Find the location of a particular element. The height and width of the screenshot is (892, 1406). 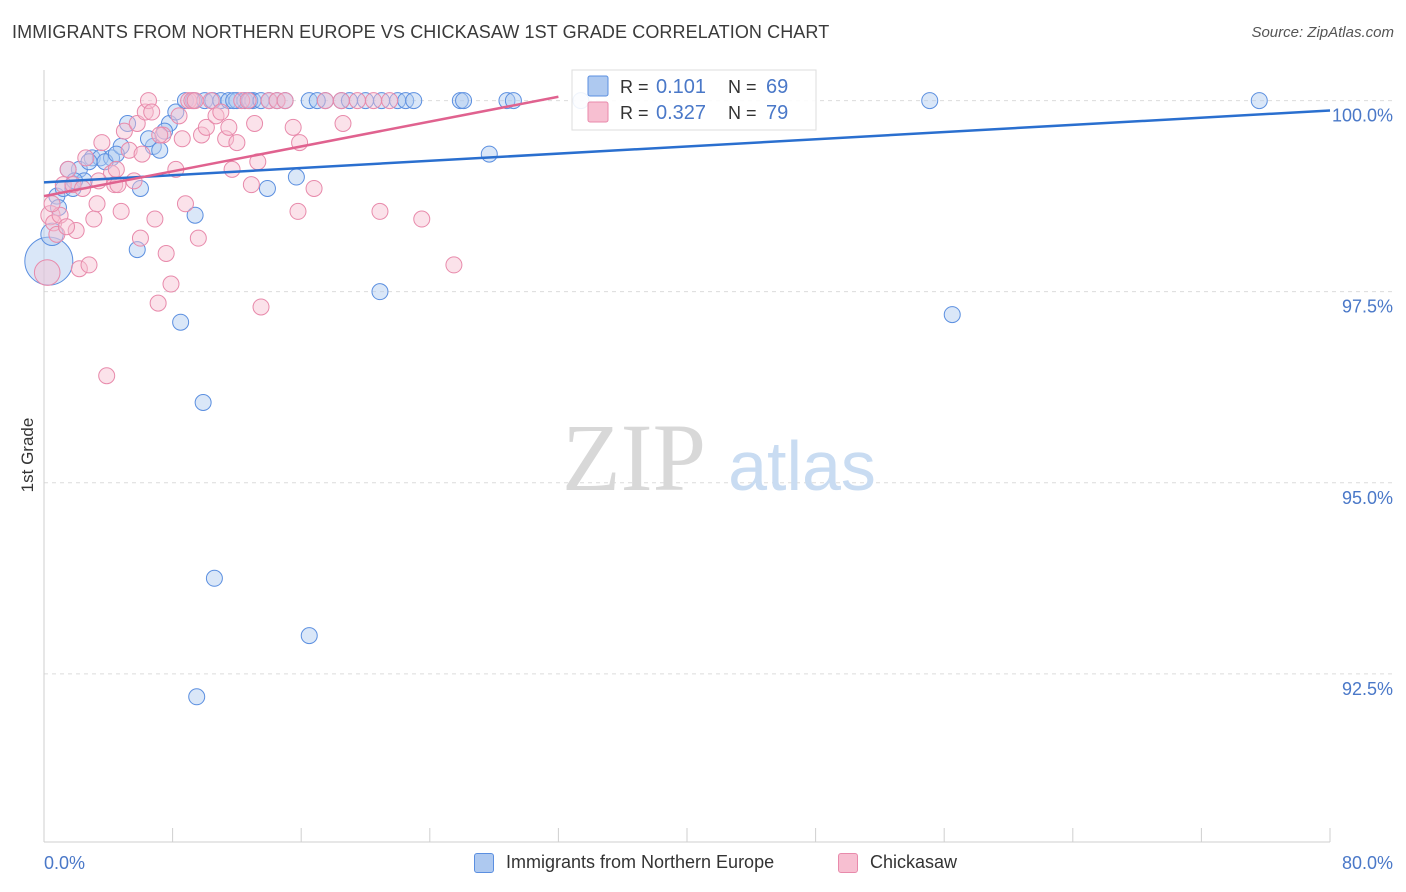

legend-box: R = 0.101 N = 69 R = 0.327 N = 79 is located at coordinates (694, 100).